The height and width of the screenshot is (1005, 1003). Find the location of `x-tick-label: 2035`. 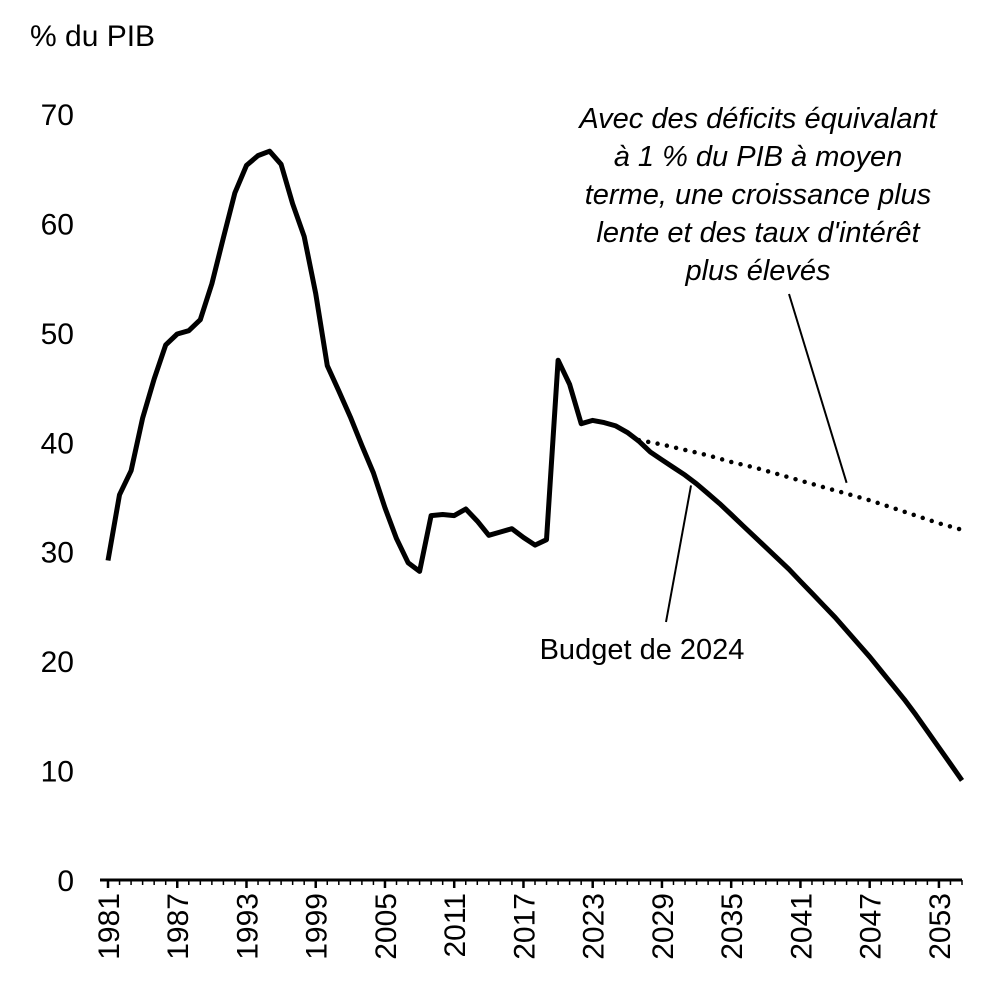

x-tick-label: 2035 is located at coordinates (732, 926).